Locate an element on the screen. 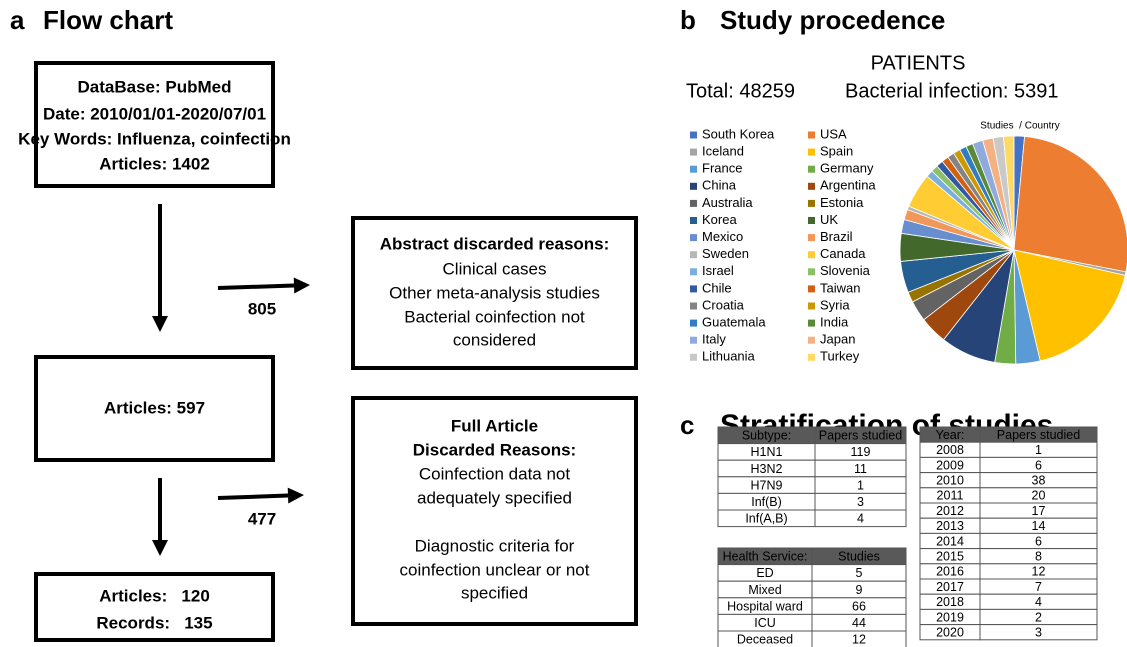 This screenshot has width=1127, height=647. flow-text: Articles: 120 is located at coordinates (154, 595).